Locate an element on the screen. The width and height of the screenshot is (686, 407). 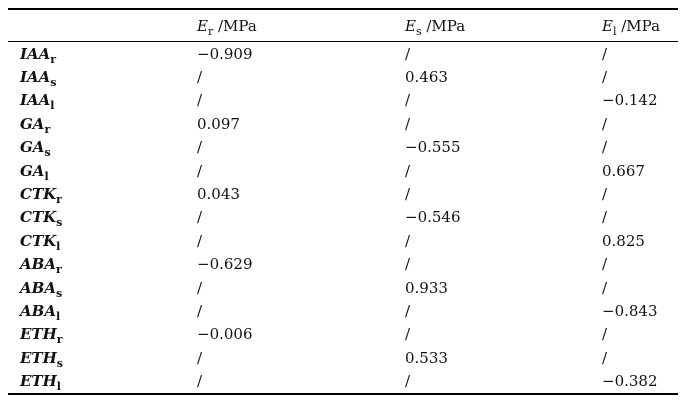
table-row: CTKr 0.043 / / is located at coordinates (343, 193).